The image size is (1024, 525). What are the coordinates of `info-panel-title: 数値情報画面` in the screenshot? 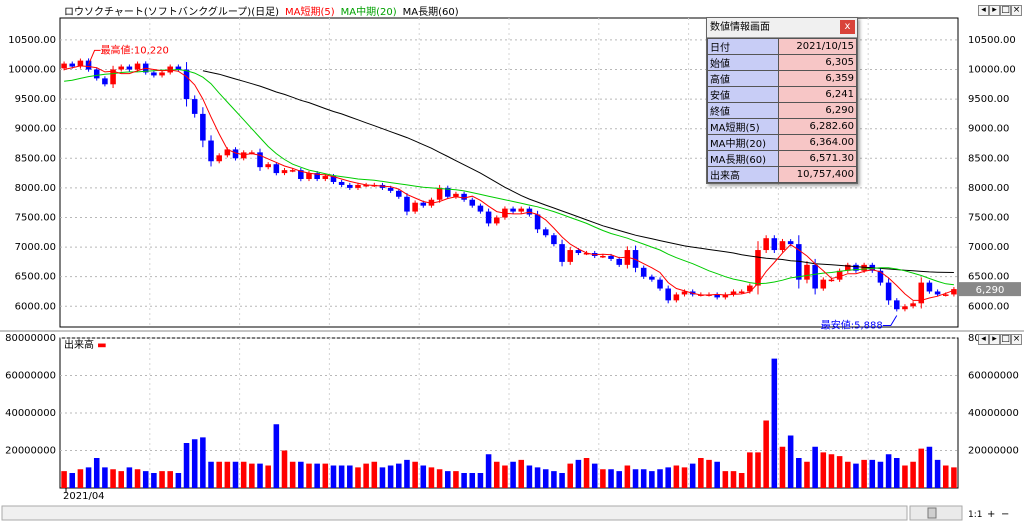 It's located at (740, 27).